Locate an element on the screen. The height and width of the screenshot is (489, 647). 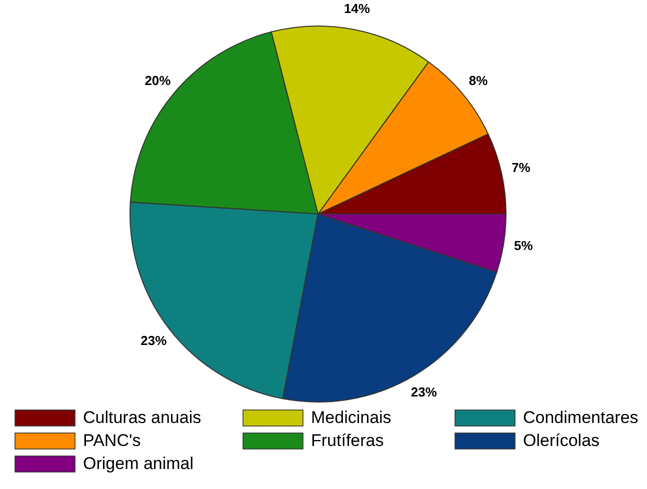
legend-label: Culturas anuais is located at coordinates (142, 417).